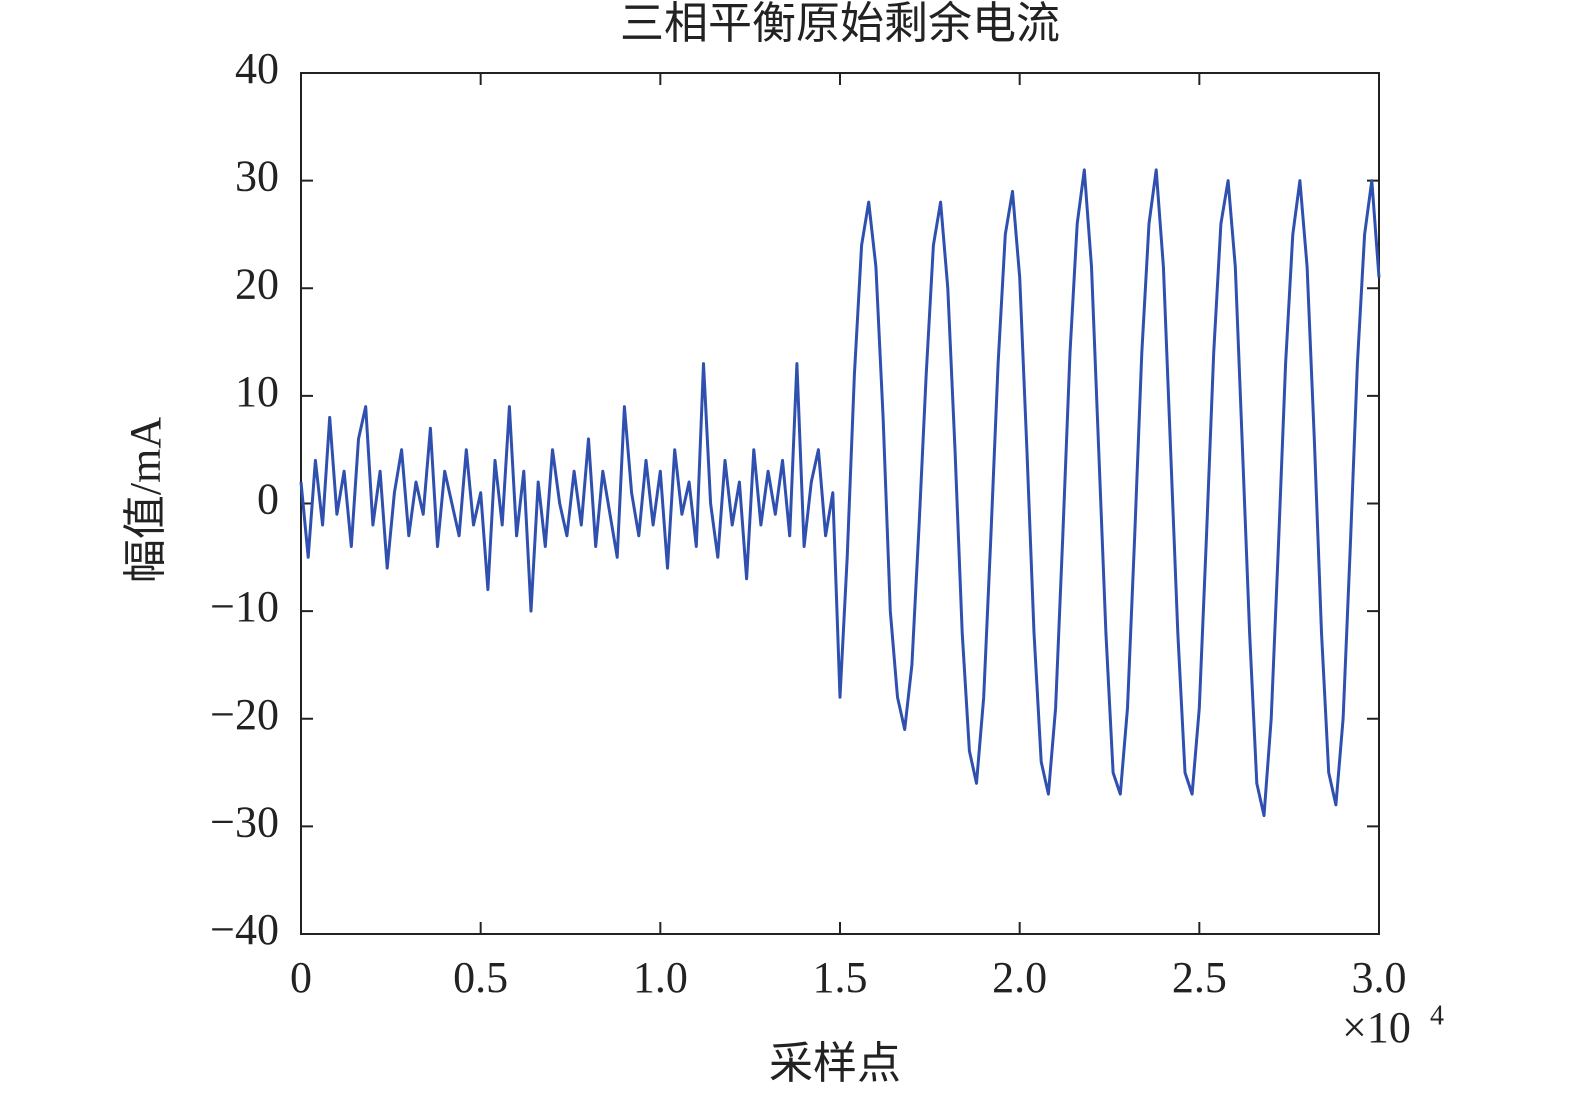 The width and height of the screenshot is (1575, 1107). I want to click on y-tick-label: 0, so click(268, 499).